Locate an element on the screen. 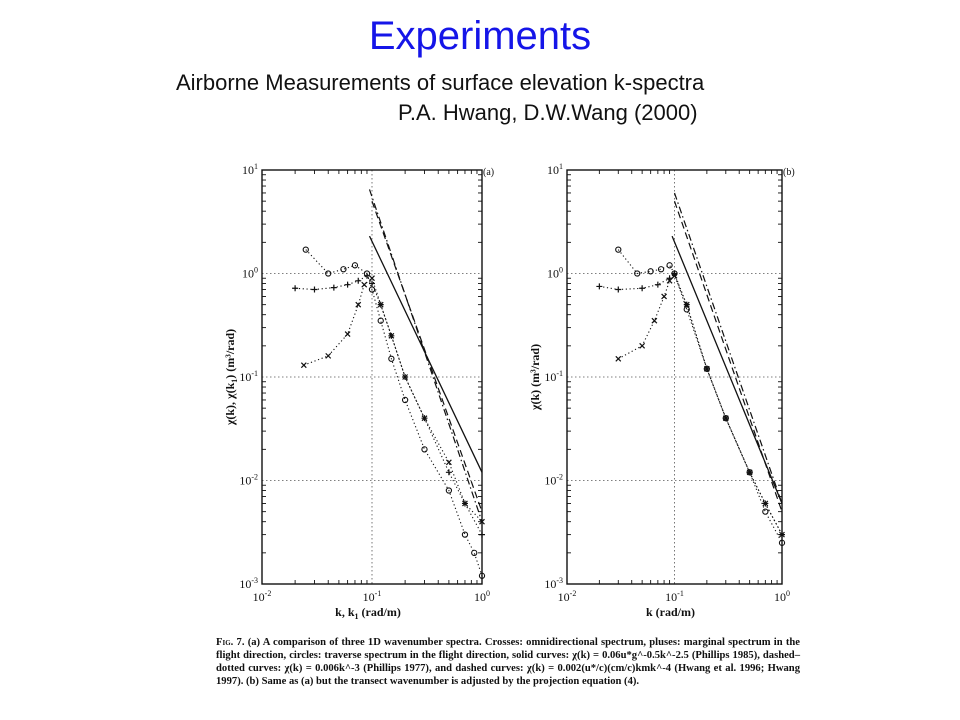  series-line-dotted-cross is located at coordinates (700, 404).